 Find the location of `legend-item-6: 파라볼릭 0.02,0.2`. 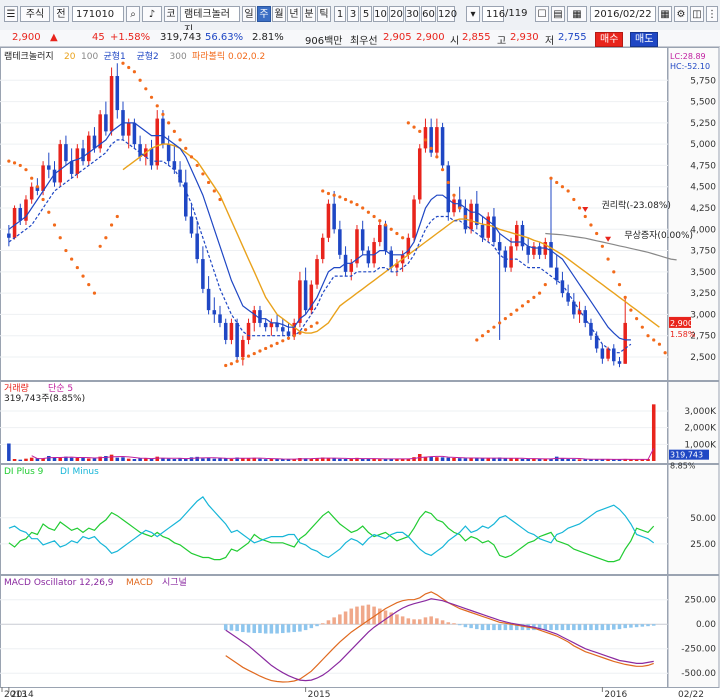

legend-item-6: 파라볼릭 0.02,0.2 is located at coordinates (228, 56).